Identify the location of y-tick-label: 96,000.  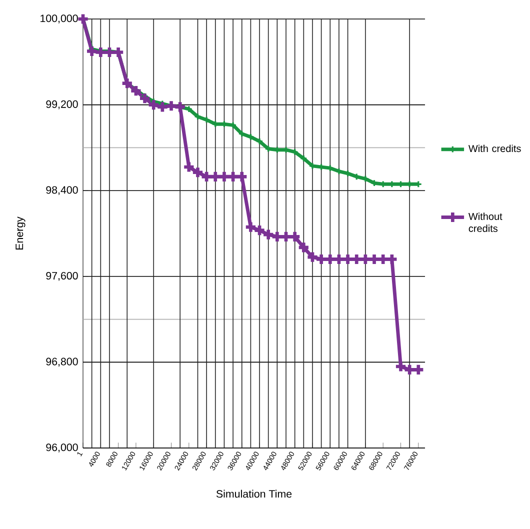
(62, 448).